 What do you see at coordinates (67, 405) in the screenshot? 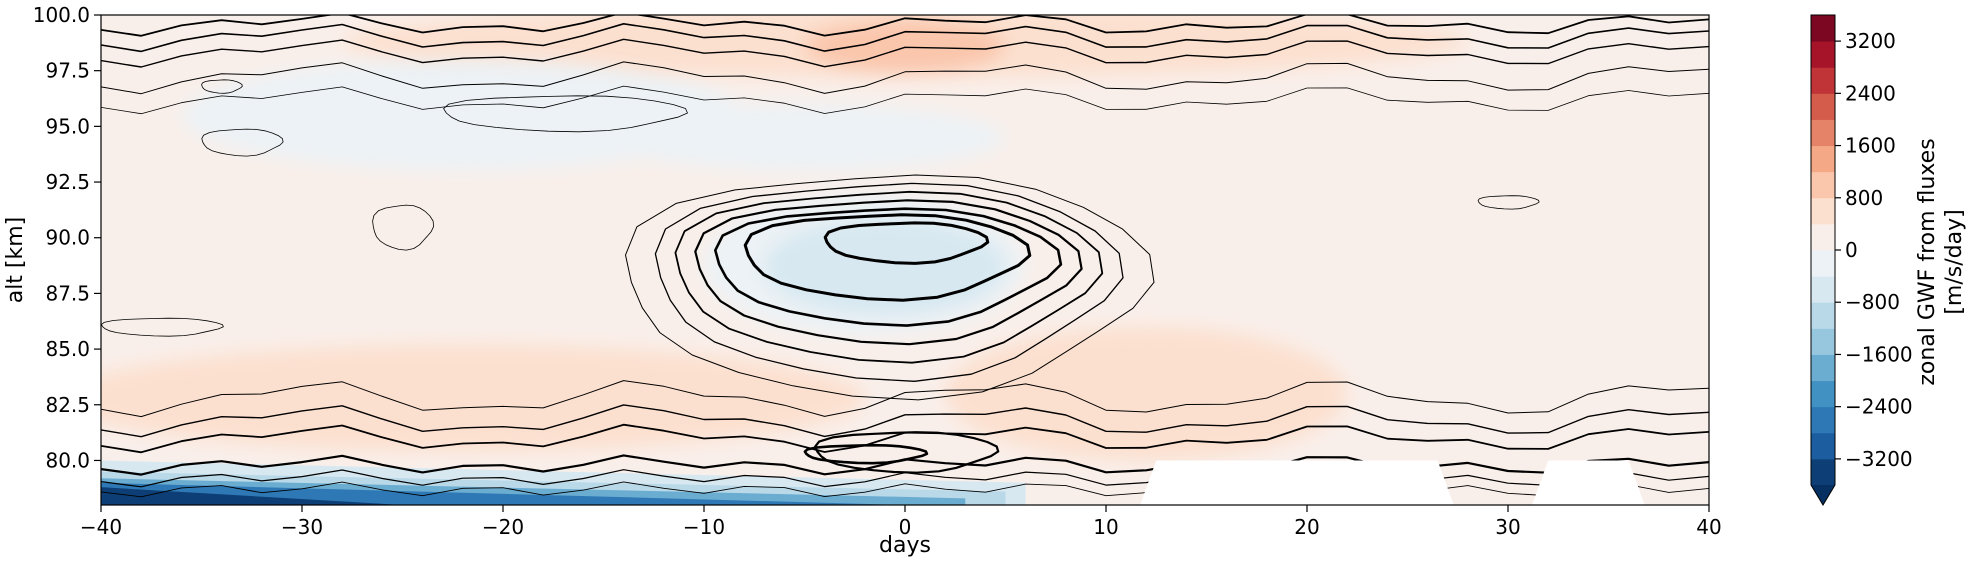
I see `y-tick-label: 82.5` at bounding box center [67, 405].